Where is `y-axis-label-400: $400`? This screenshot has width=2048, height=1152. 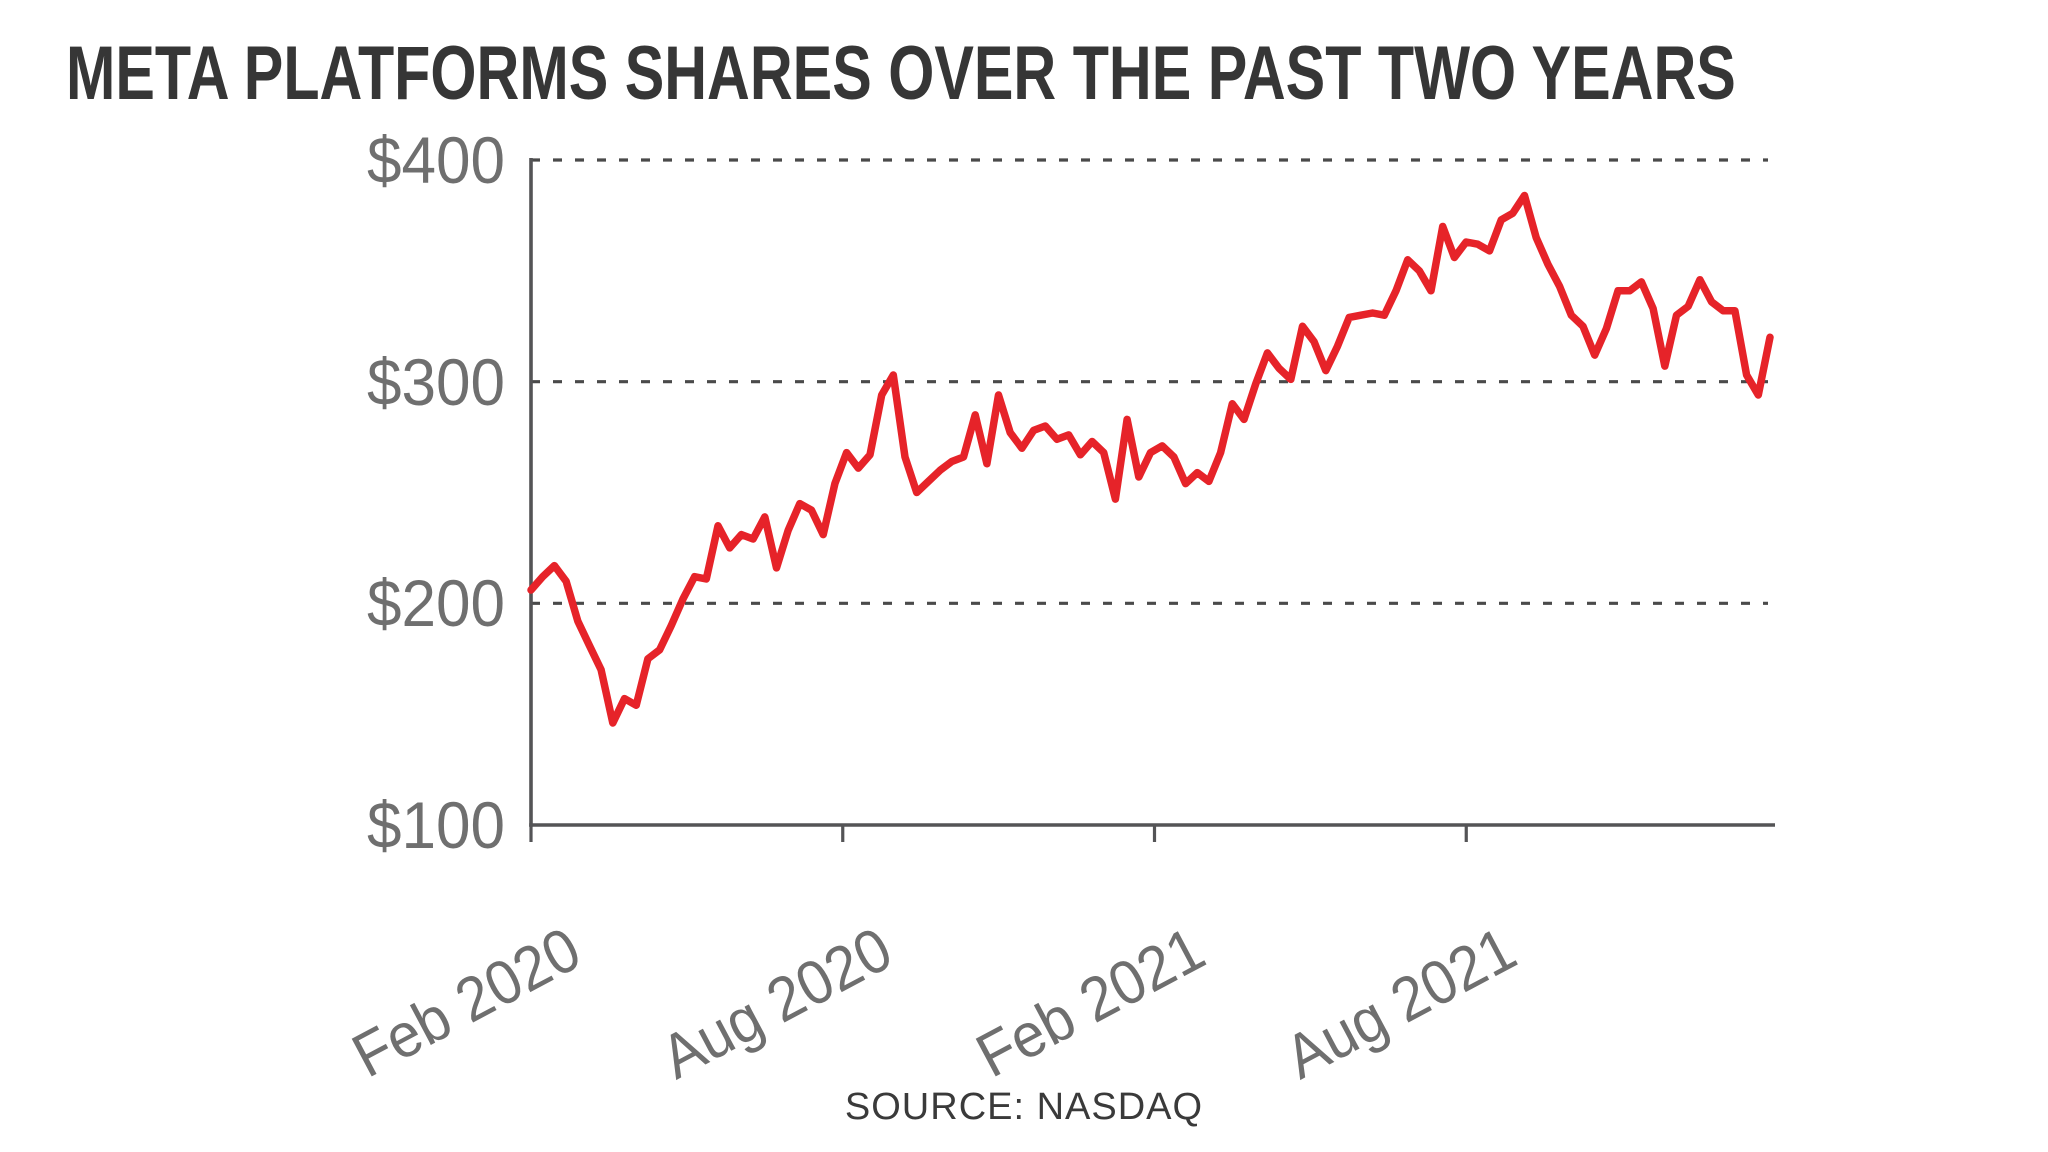
y-axis-label-400: $400 is located at coordinates (435, 160).